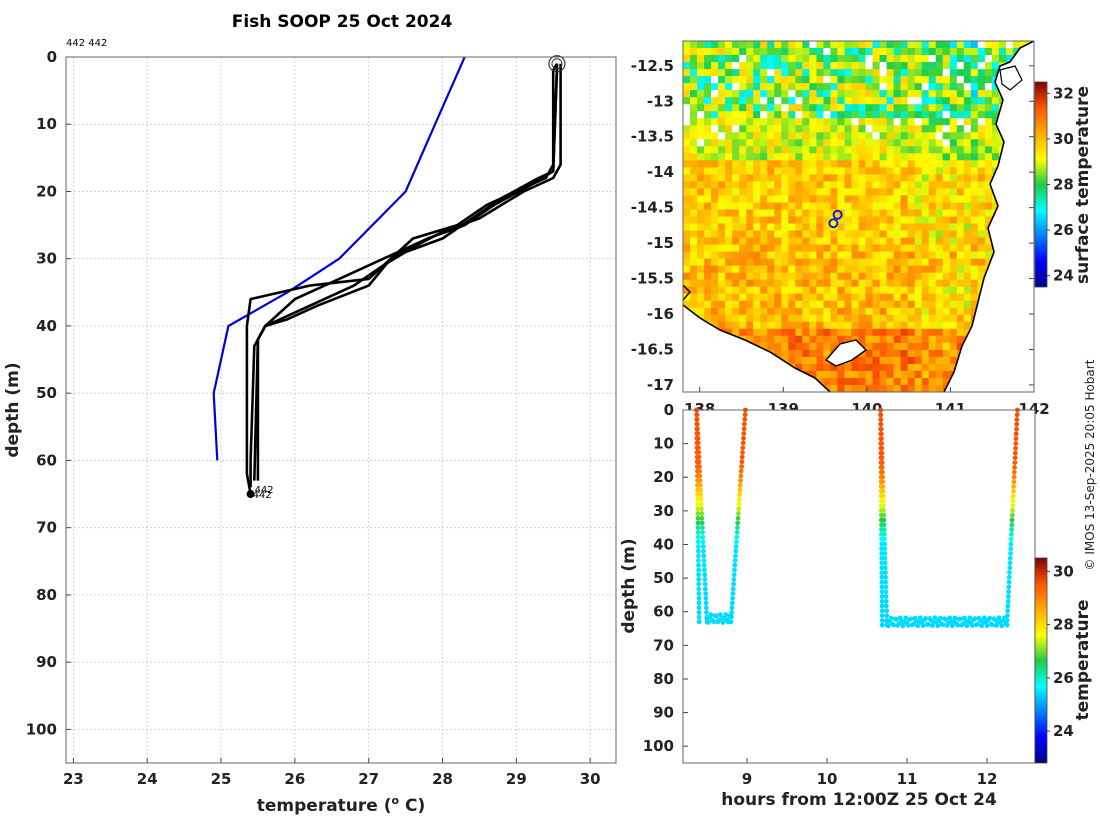  Describe the element at coordinates (663, 578) in the screenshot. I see `td-ytick-label: 50` at that location.